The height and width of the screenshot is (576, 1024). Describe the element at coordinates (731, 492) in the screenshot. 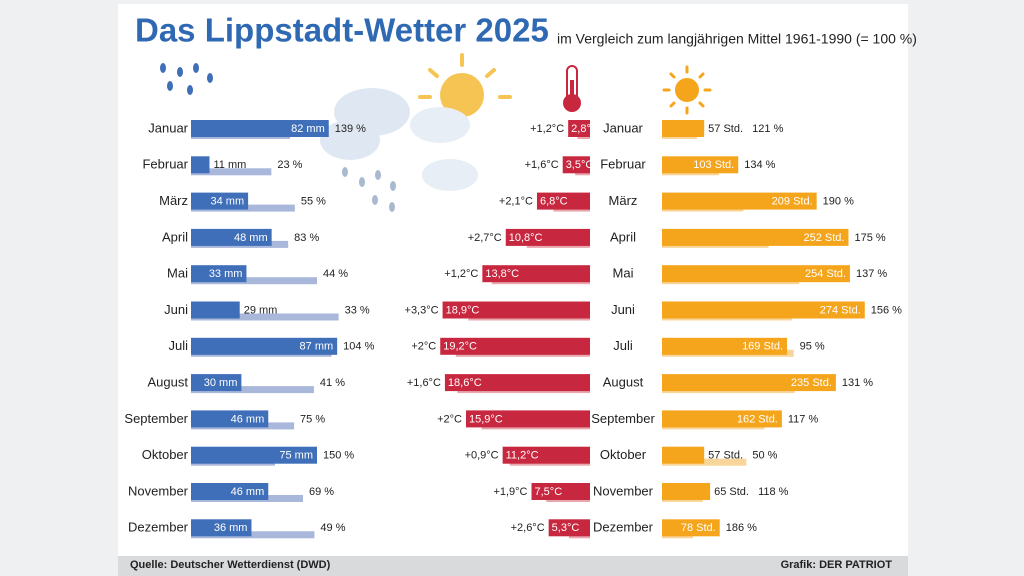

I see `value-label: 65 Std.` at that location.